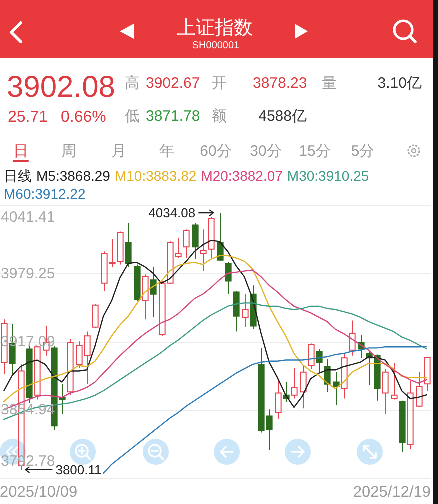 This screenshot has height=504, width=438. What do you see at coordinates (315, 151) in the screenshot?
I see `text: 15分` at bounding box center [315, 151].